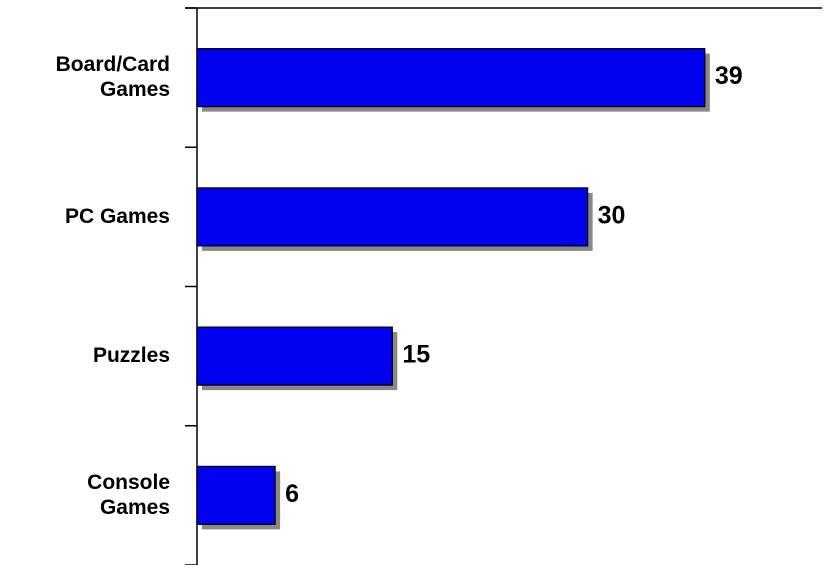 The image size is (831, 565). What do you see at coordinates (128, 494) in the screenshot?
I see `category-label: Console Games` at bounding box center [128, 494].